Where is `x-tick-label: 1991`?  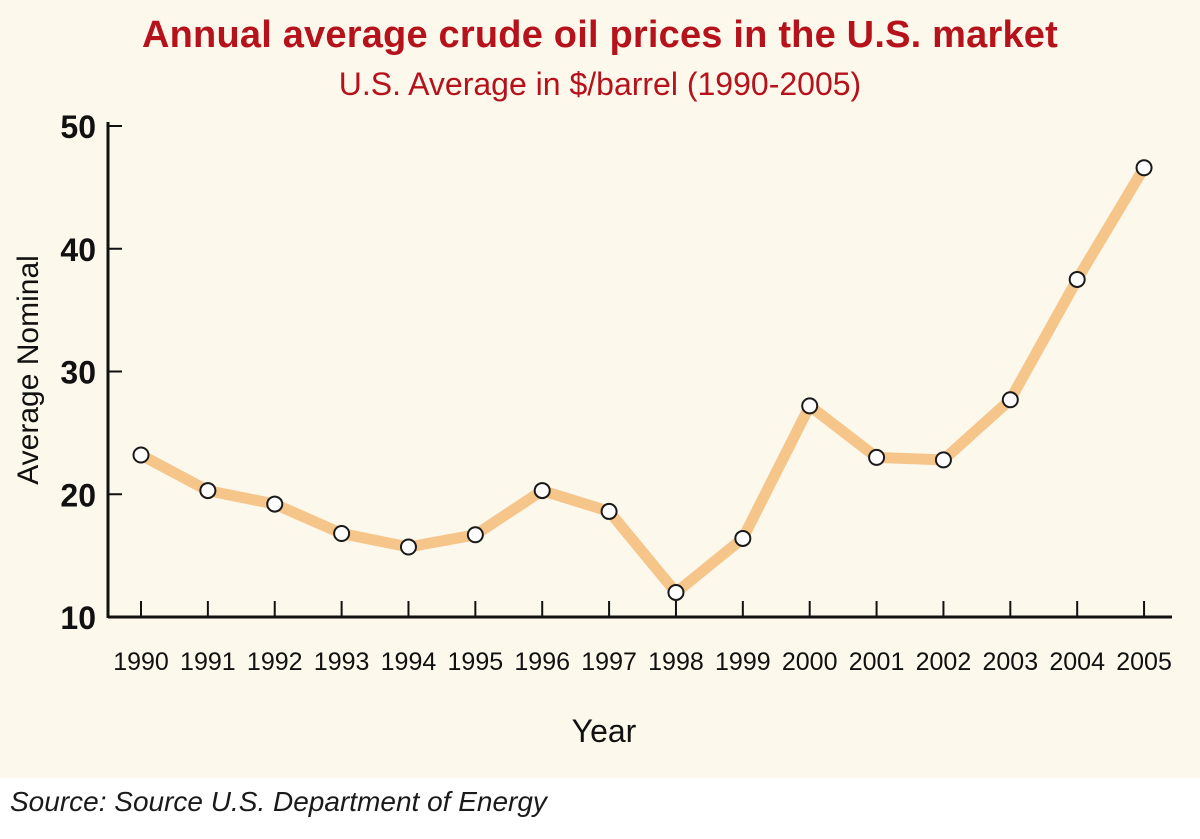
x-tick-label: 1991 is located at coordinates (208, 662).